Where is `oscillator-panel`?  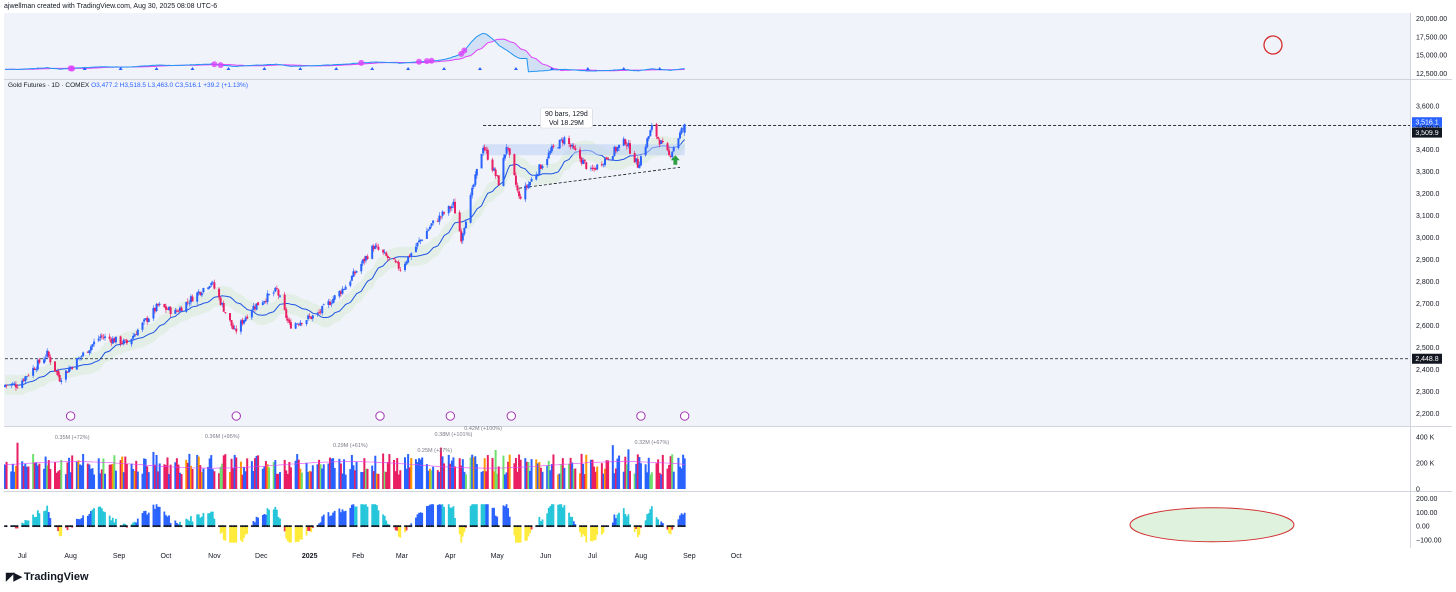
oscillator-panel is located at coordinates (649, 523).